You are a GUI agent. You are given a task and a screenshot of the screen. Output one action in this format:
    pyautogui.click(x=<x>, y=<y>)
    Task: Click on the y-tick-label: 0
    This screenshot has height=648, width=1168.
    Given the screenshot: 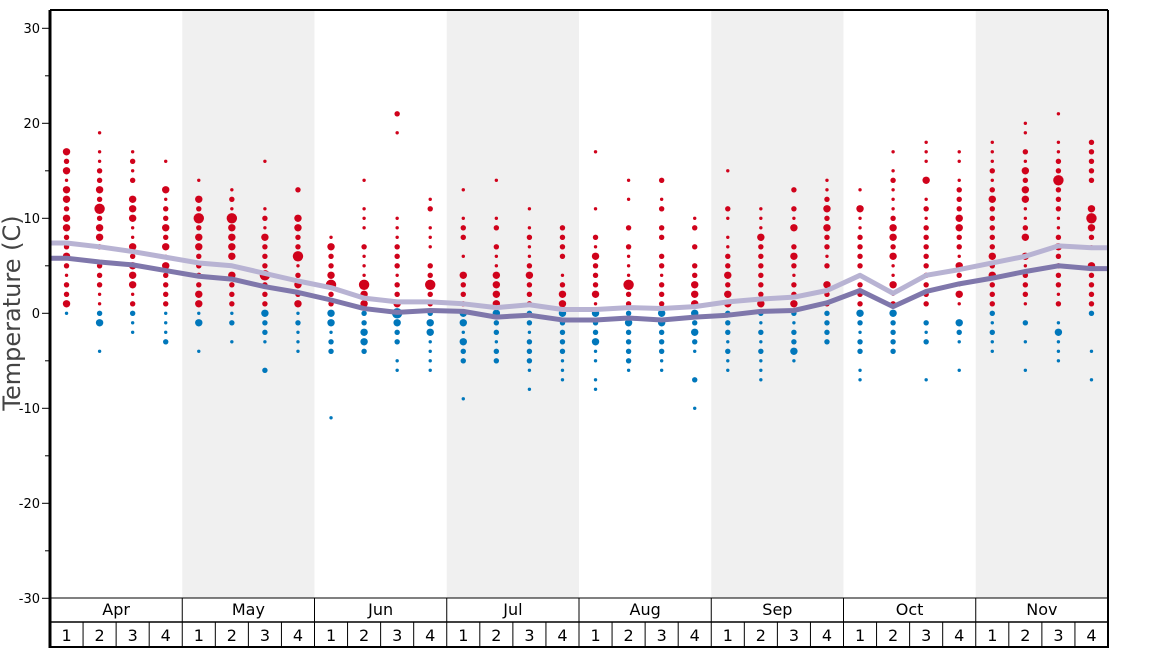 What is the action you would take?
    pyautogui.click(x=36, y=314)
    